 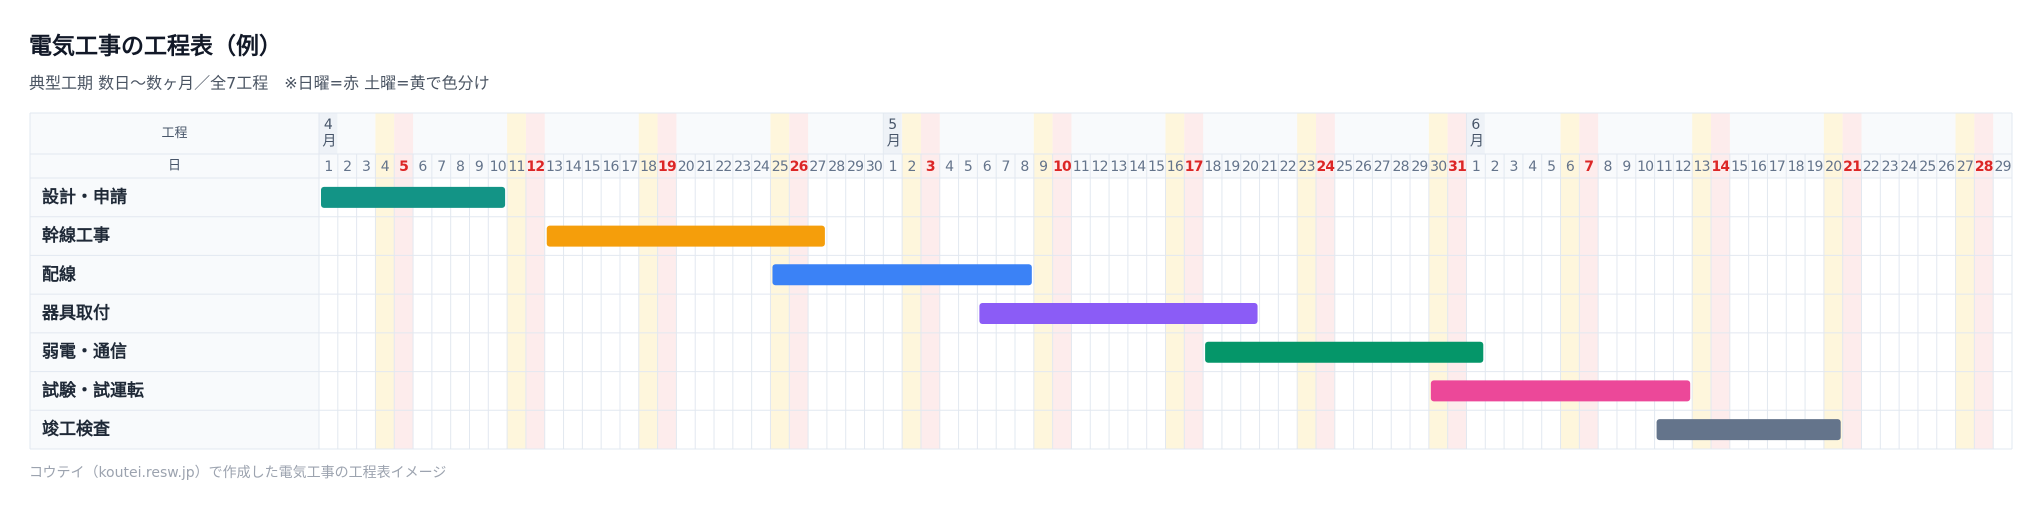 What do you see at coordinates (987, 167) in the screenshot?
I see `day-label: 6` at bounding box center [987, 167].